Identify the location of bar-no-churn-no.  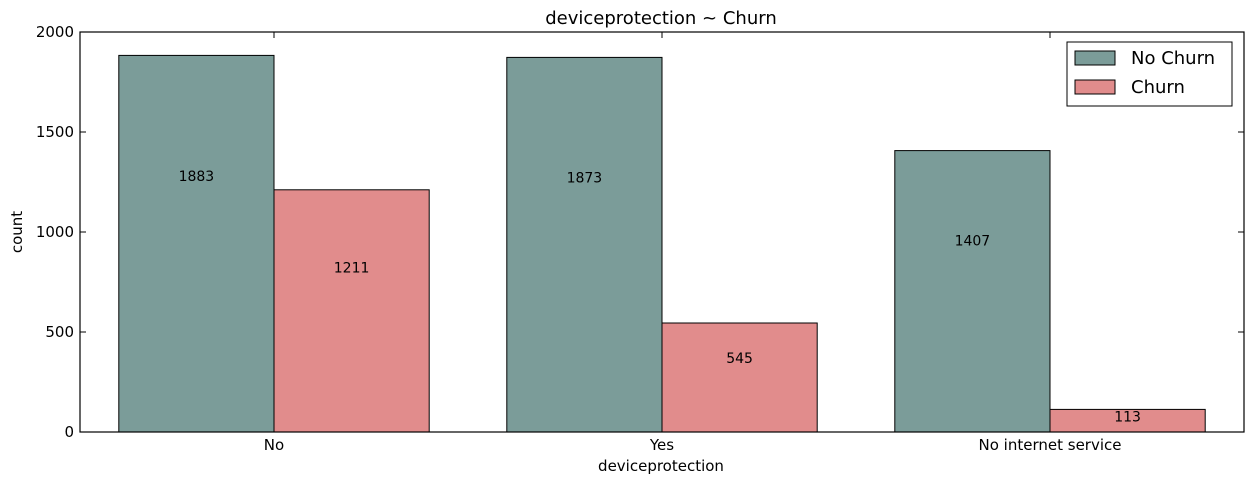
(196, 243).